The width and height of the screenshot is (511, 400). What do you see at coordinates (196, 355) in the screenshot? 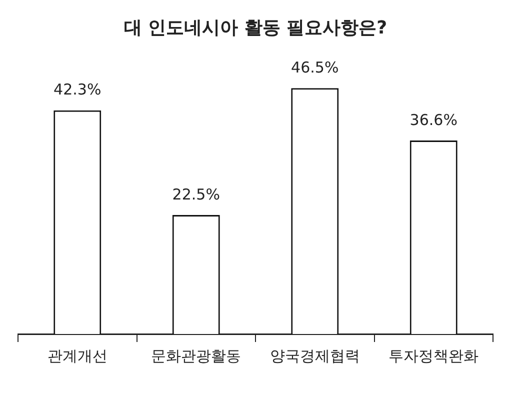
I see `x-tick-label: 문화관광활동` at bounding box center [196, 355].